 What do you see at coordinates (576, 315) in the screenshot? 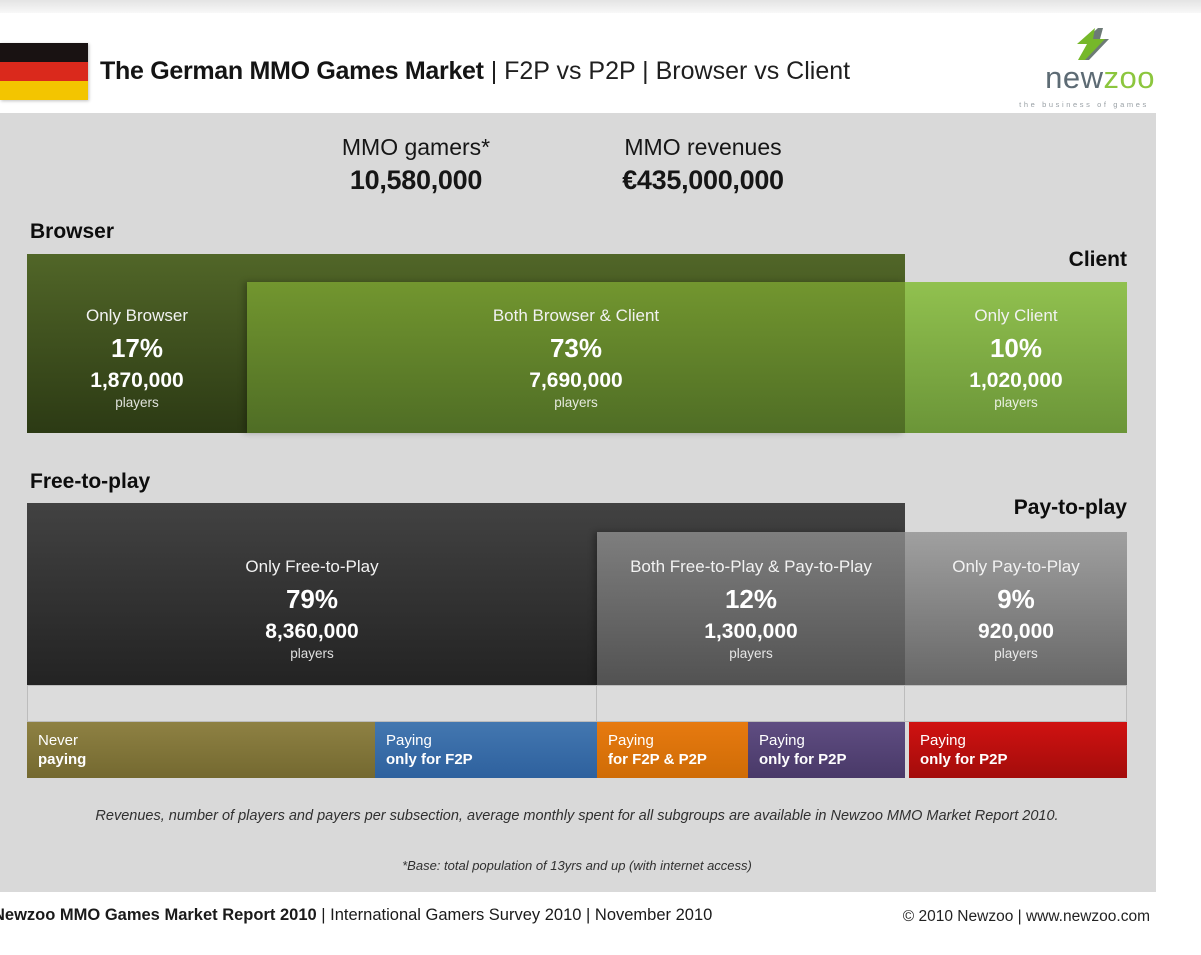
I see `segment-title: Both Browser & Client` at bounding box center [576, 315].